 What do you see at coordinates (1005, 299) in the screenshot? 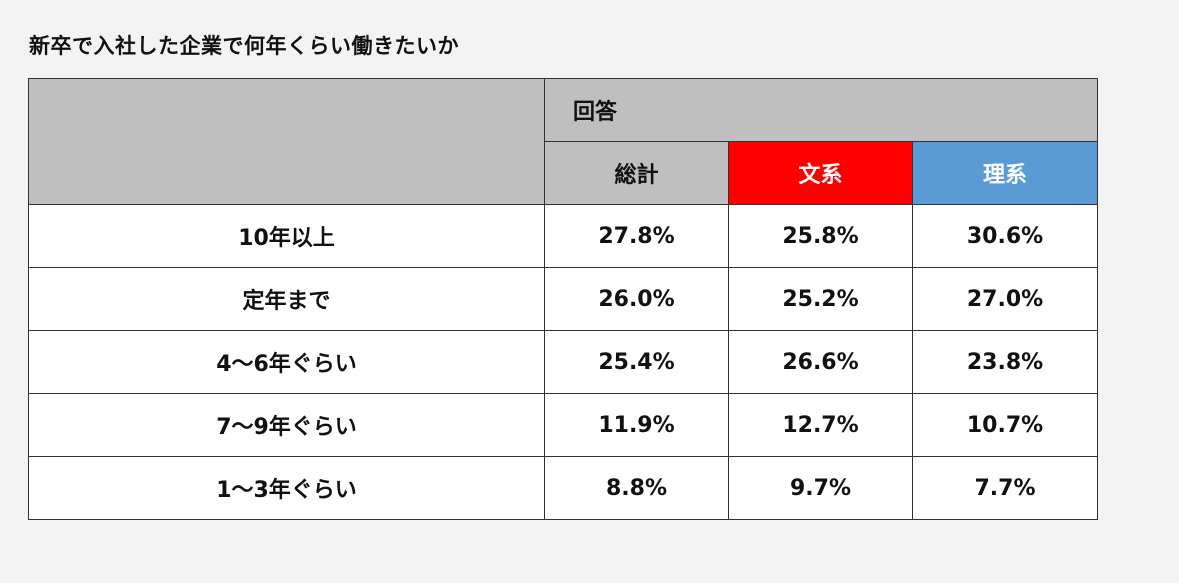
I see `value-rikei: 27.0%` at bounding box center [1005, 299].